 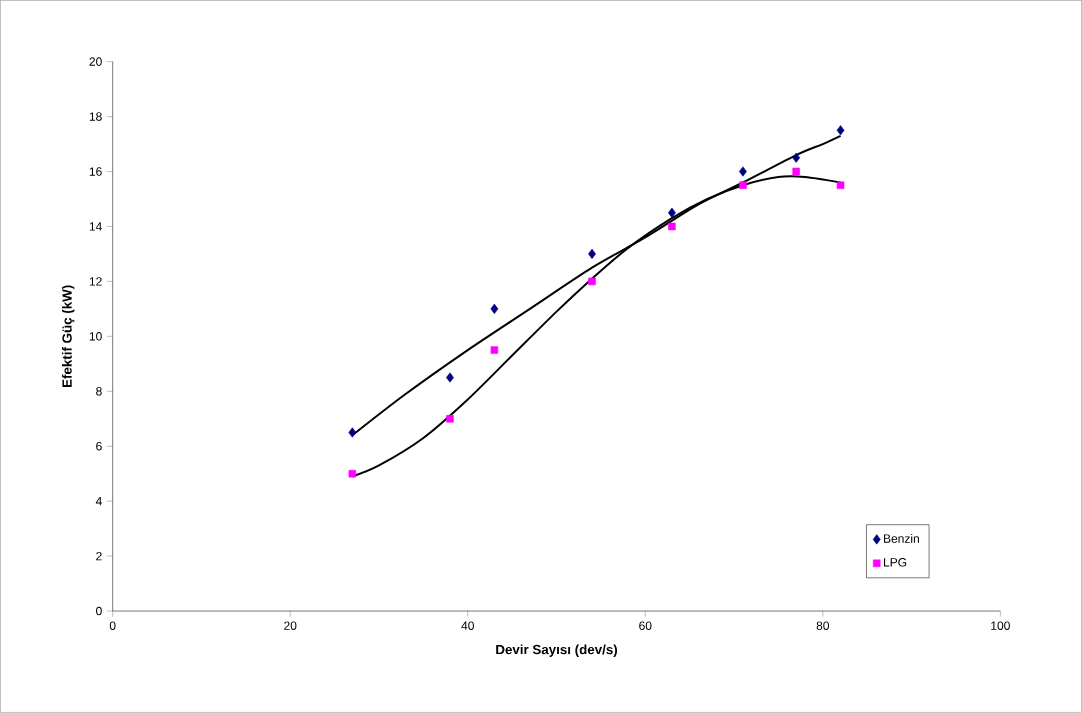 What do you see at coordinates (112, 626) in the screenshot?
I see `x-tick-label: 0` at bounding box center [112, 626].